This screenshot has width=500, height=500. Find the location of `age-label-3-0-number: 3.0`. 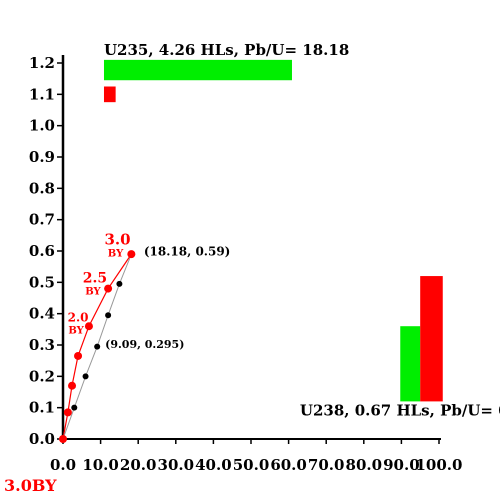

age-label-3-0-number: 3.0 is located at coordinates (117, 240).